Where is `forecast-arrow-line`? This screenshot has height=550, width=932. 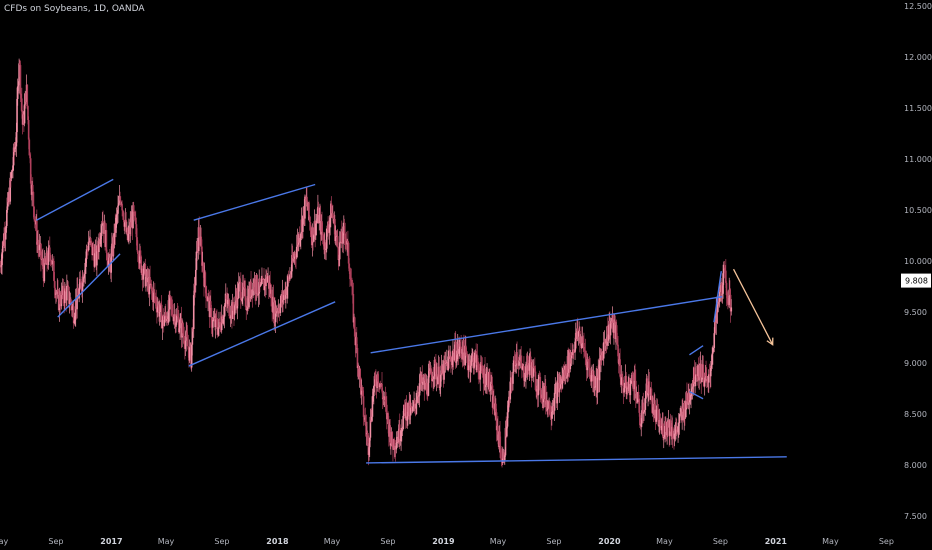 forecast-arrow-line is located at coordinates (753, 306).